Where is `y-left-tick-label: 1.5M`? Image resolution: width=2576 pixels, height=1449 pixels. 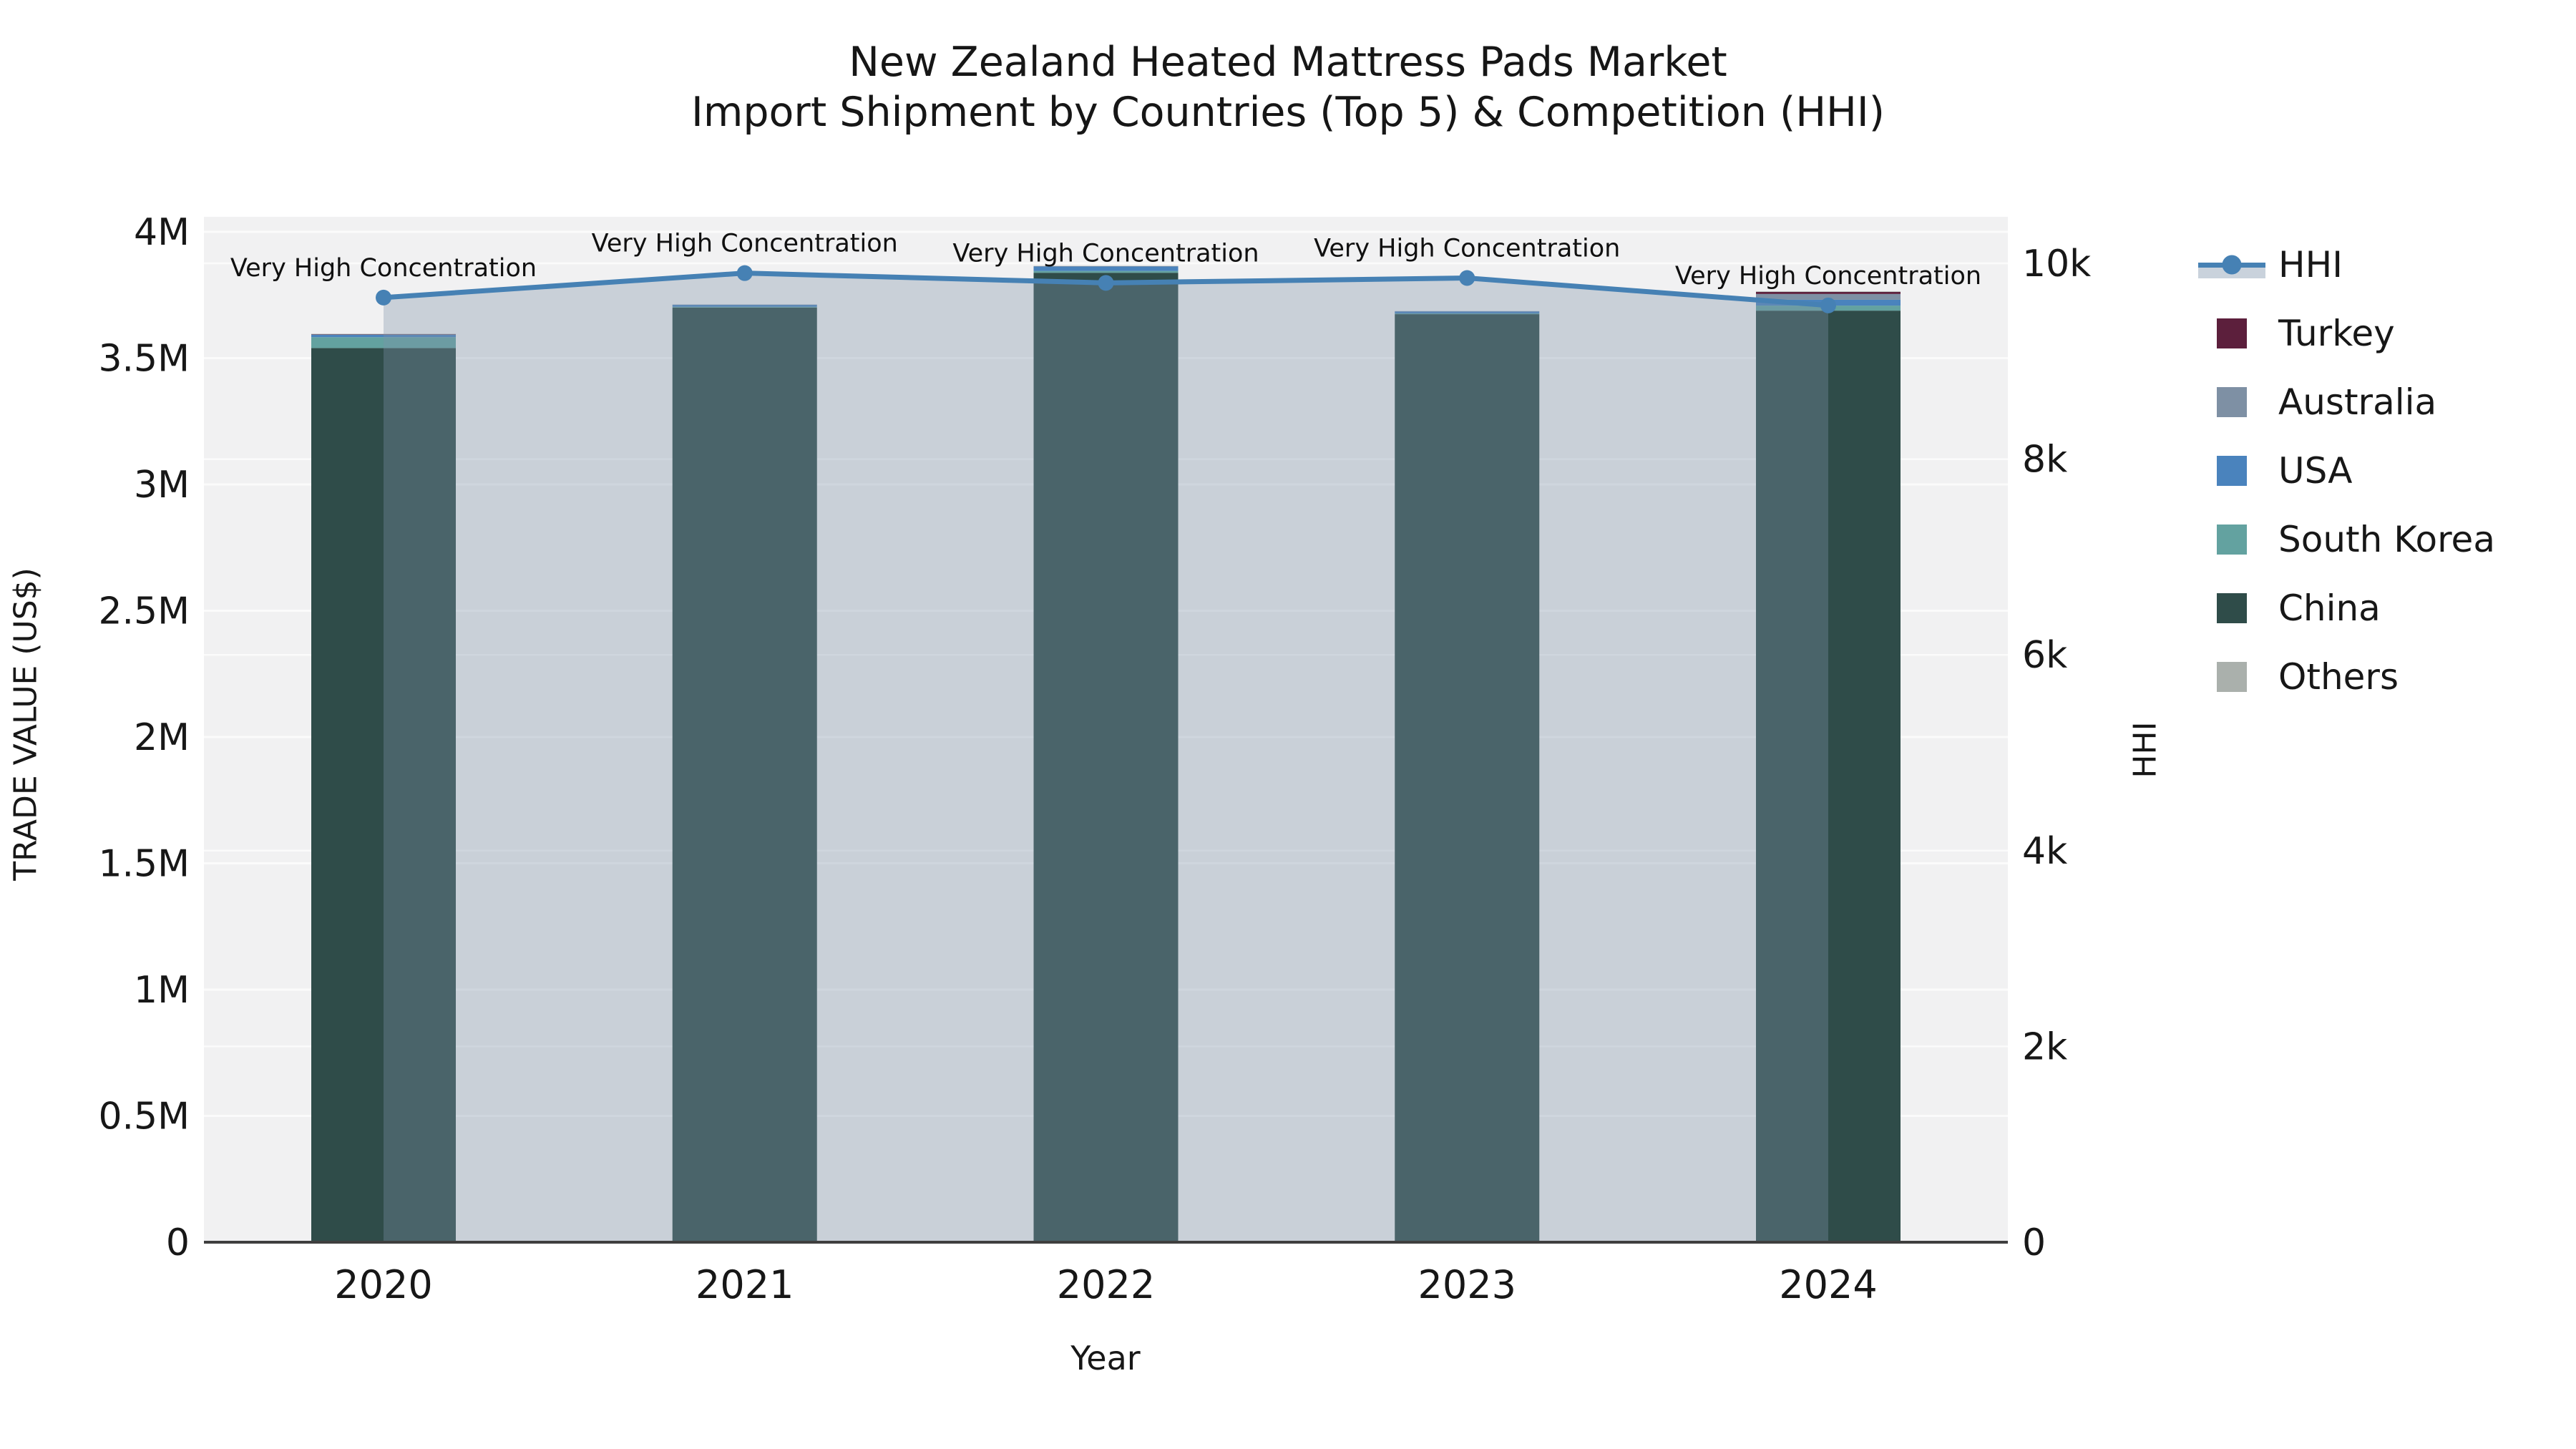
y-left-tick-label: 1.5M is located at coordinates (144, 864).